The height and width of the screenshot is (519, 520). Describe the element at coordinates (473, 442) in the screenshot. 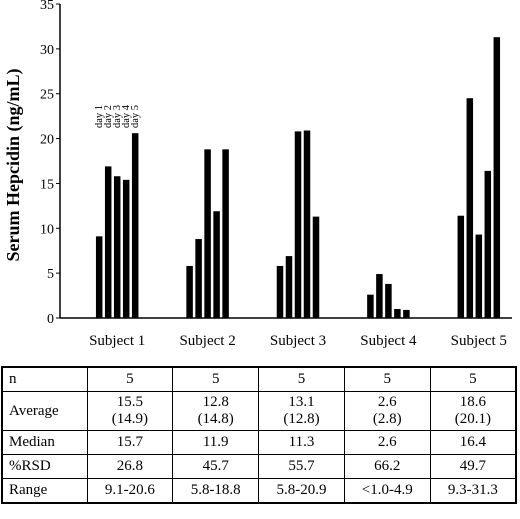

I see `table-cell: 16.4` at that location.